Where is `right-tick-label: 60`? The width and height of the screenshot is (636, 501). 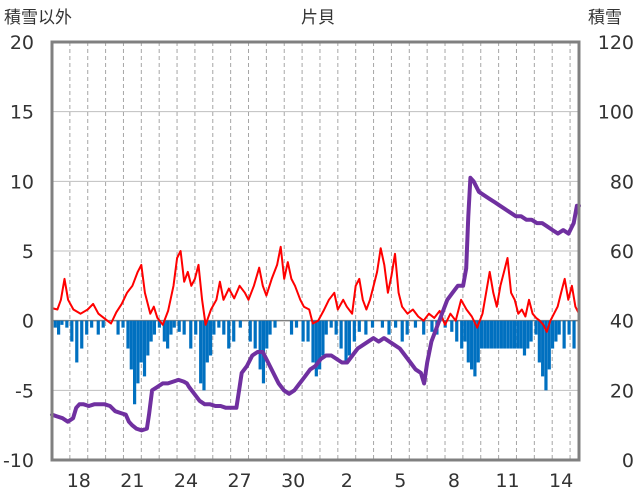
right-tick-label: 60 is located at coordinates (622, 252).